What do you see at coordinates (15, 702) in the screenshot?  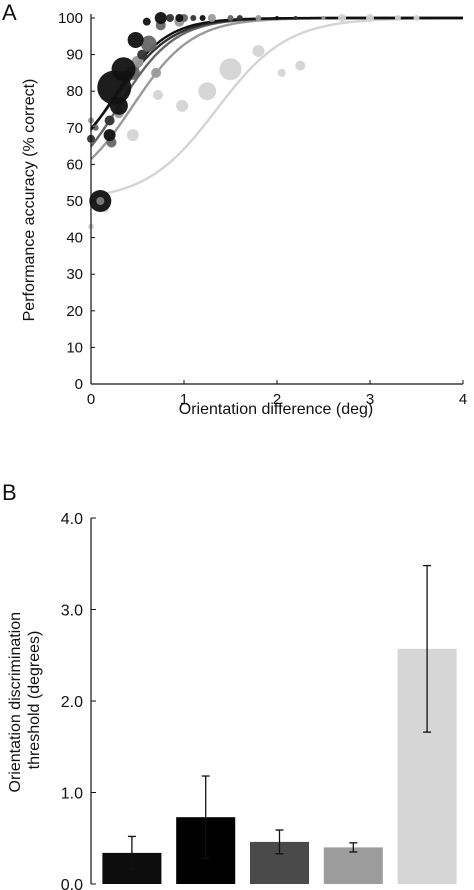 I see `panel-b-y-axis-label-line-1: Orientation discrimination` at bounding box center [15, 702].